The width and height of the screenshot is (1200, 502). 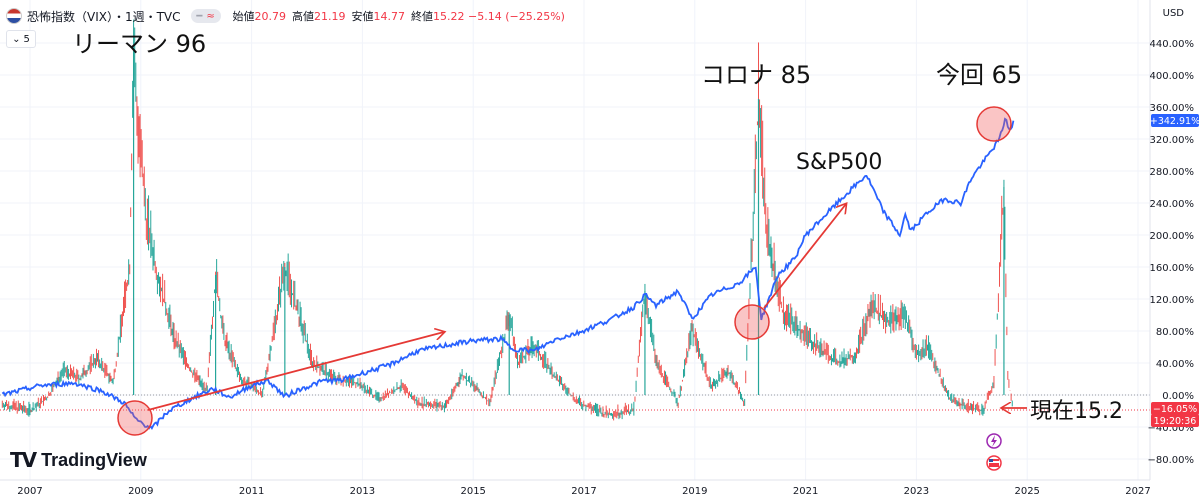 I want to click on indicator-count: 5, so click(x=26, y=39).